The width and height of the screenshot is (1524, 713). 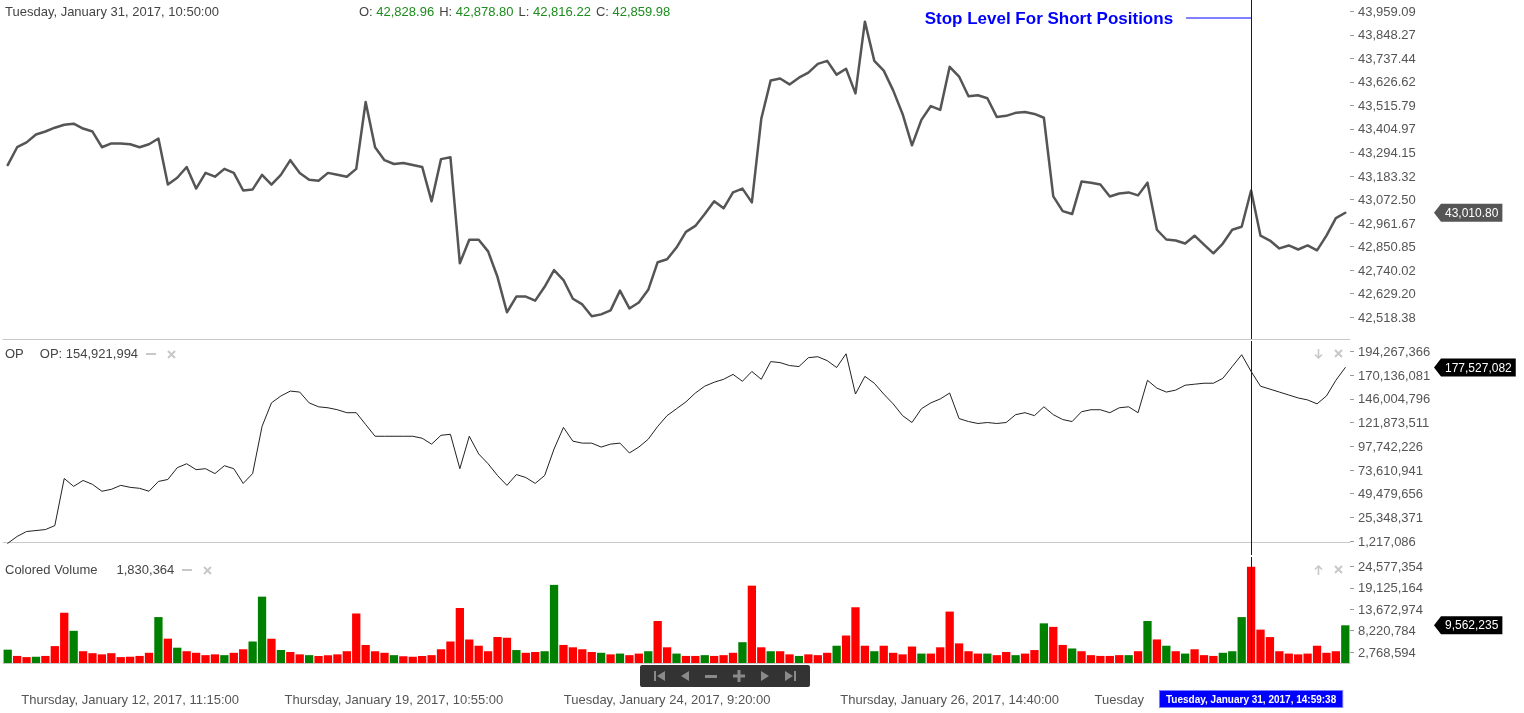 I want to click on x-tick-label: Tuesday, January 31, 2017, 14:59:38, so click(x=1251, y=699).